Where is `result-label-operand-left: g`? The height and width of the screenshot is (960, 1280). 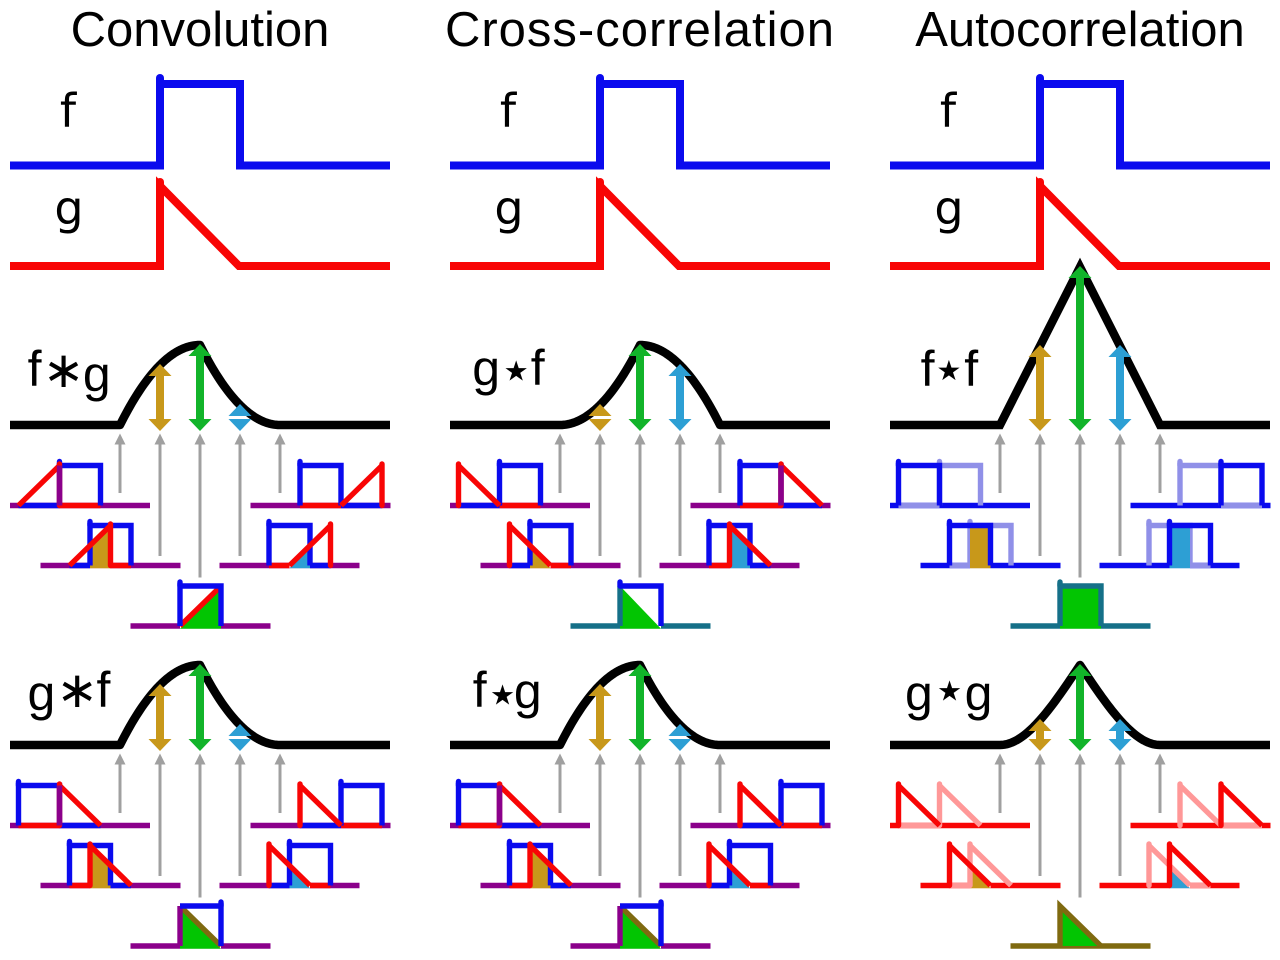
result-label-operand-left: g is located at coordinates (919, 693).